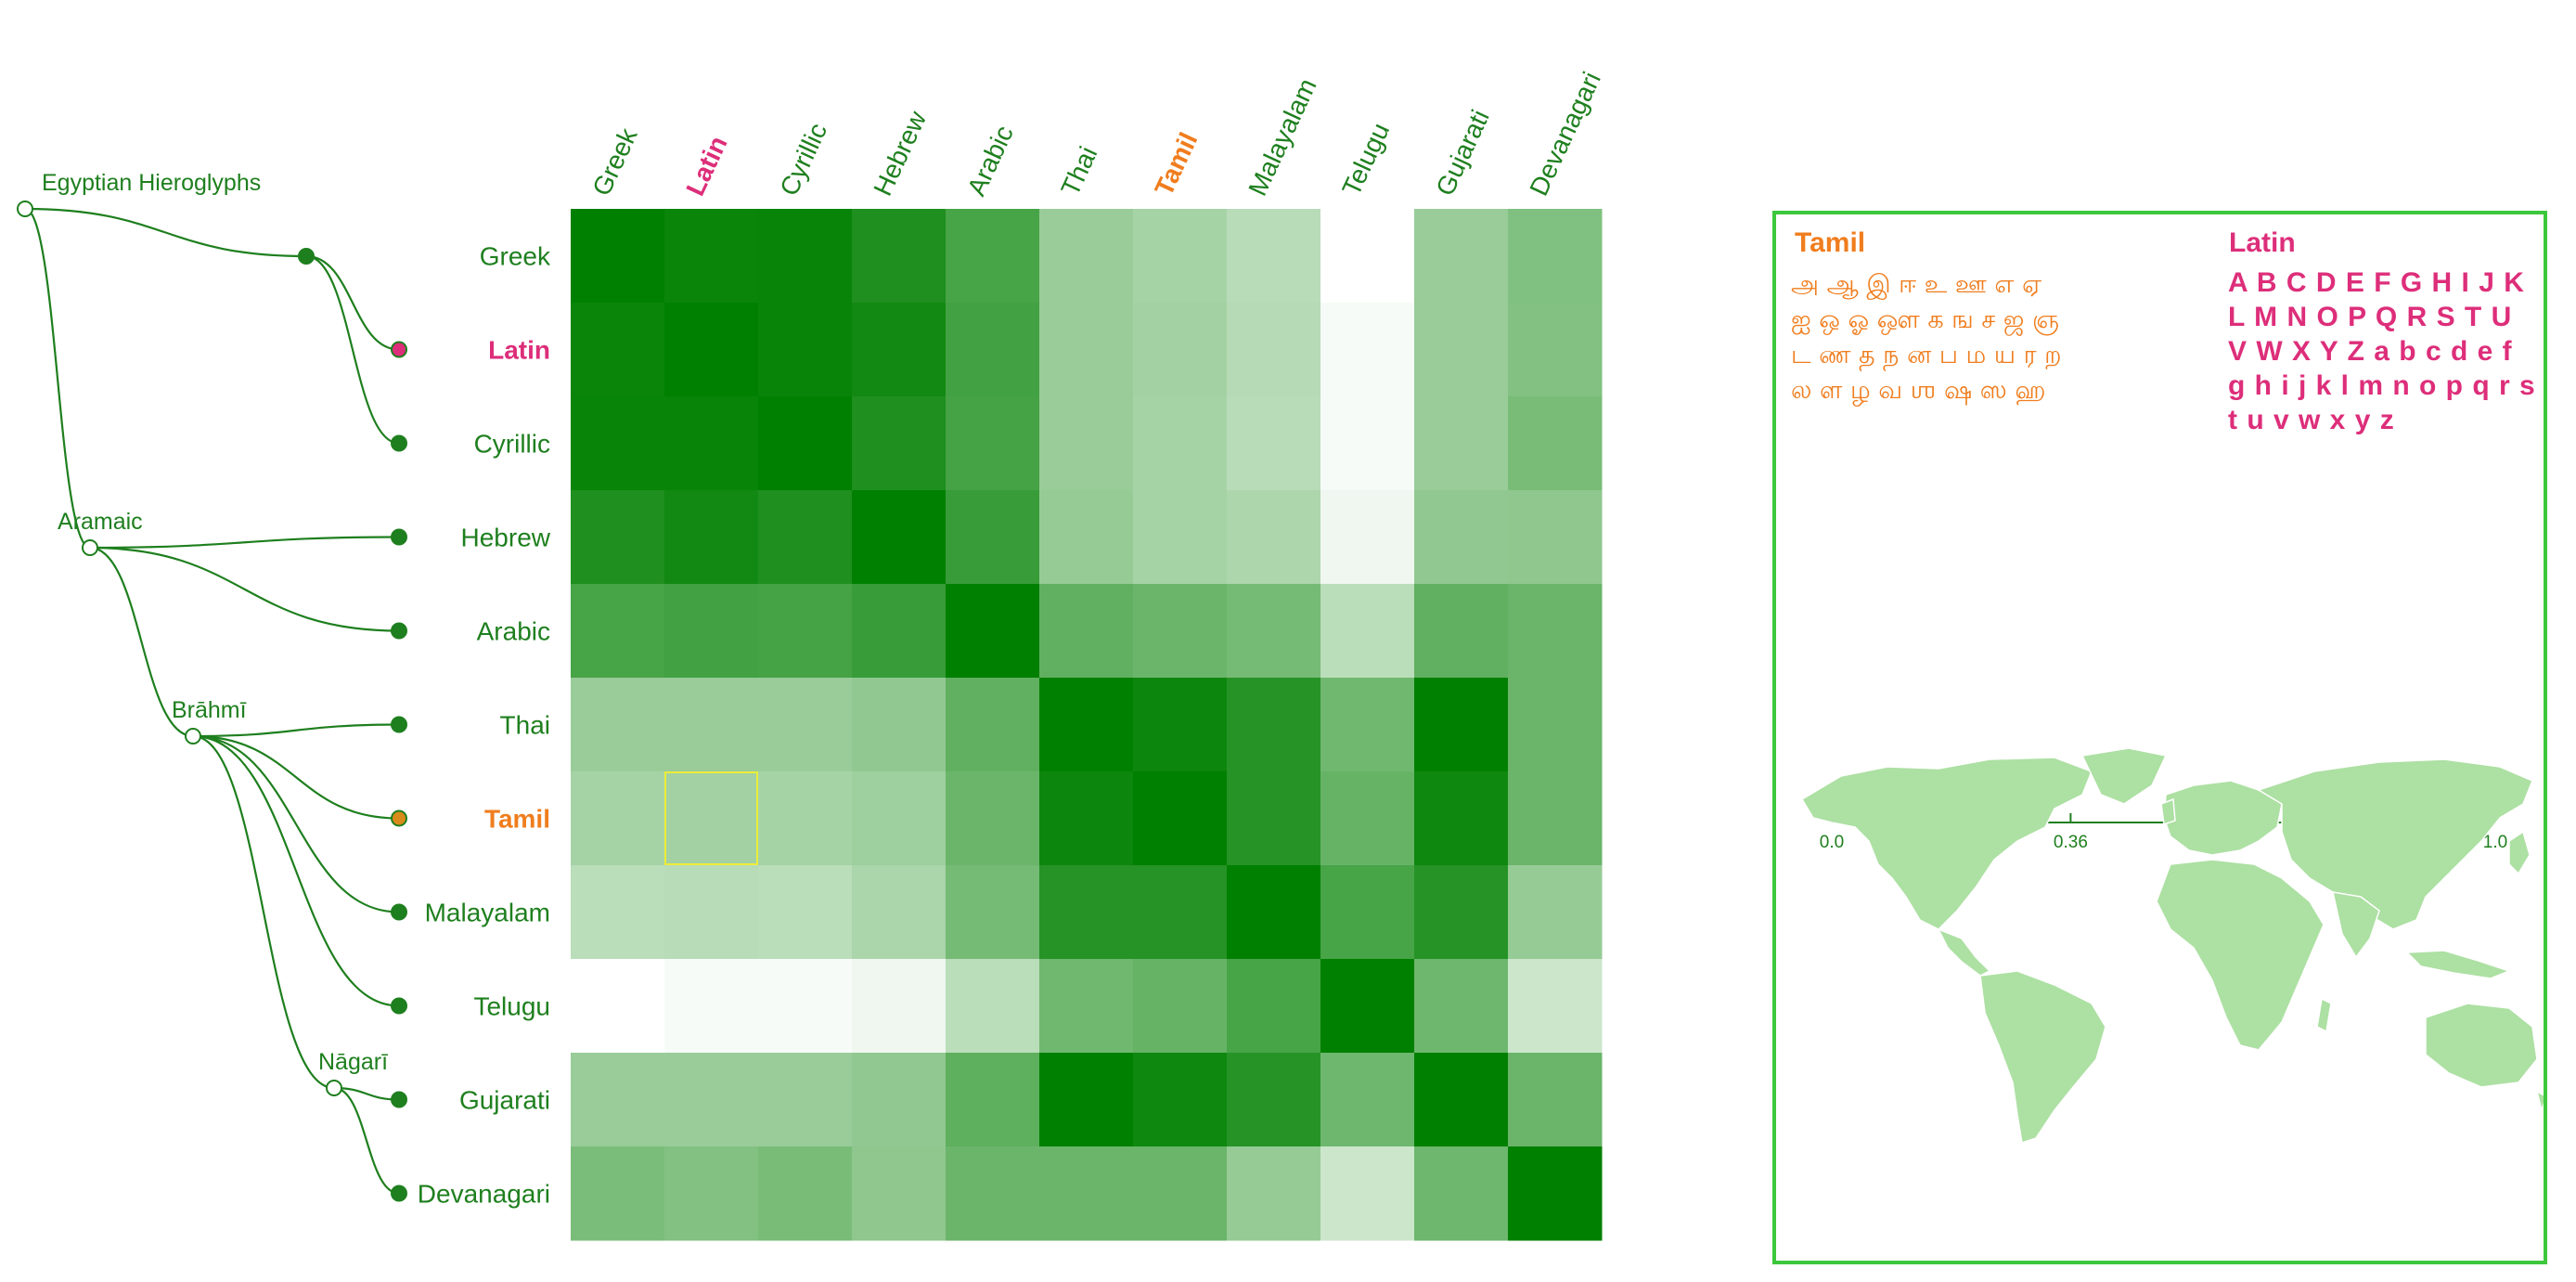 This screenshot has height=1282, width=2576. I want to click on row-label: Hebrew, so click(506, 538).